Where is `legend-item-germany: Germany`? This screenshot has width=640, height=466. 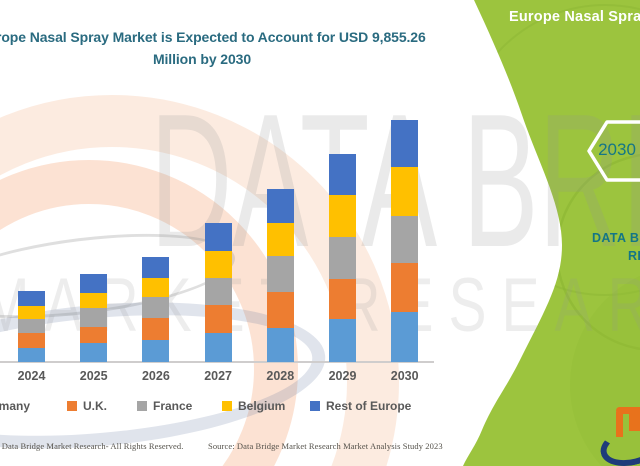
legend-item-germany: Germany is located at coordinates (15, 406).